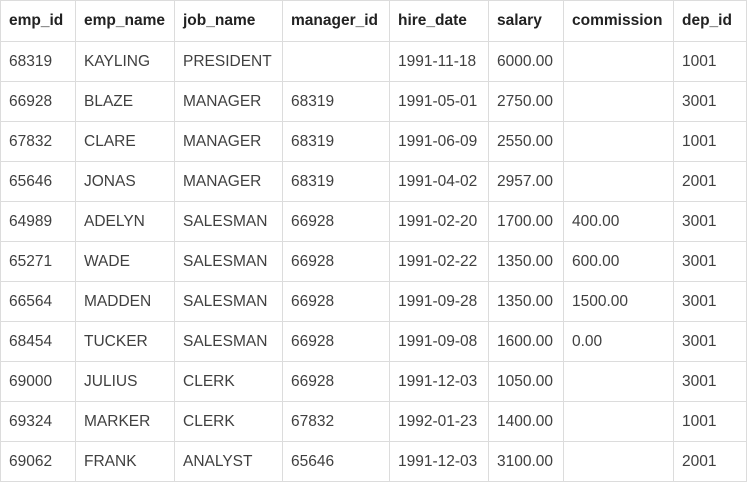 Image resolution: width=747 pixels, height=483 pixels. What do you see at coordinates (38, 421) in the screenshot?
I see `emp-id-cell: 69324` at bounding box center [38, 421].